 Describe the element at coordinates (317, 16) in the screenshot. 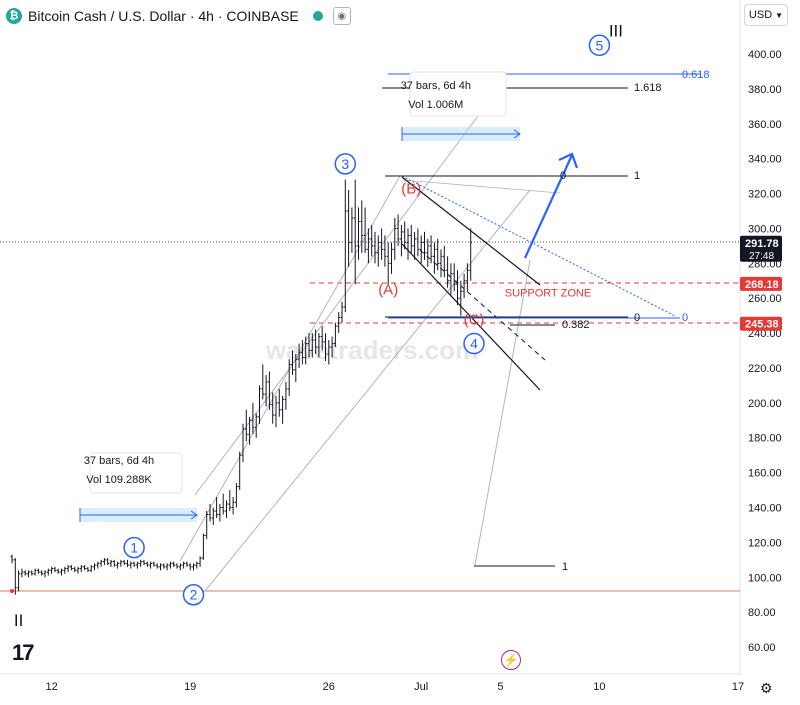

I see `market-open-dot-icon` at that location.